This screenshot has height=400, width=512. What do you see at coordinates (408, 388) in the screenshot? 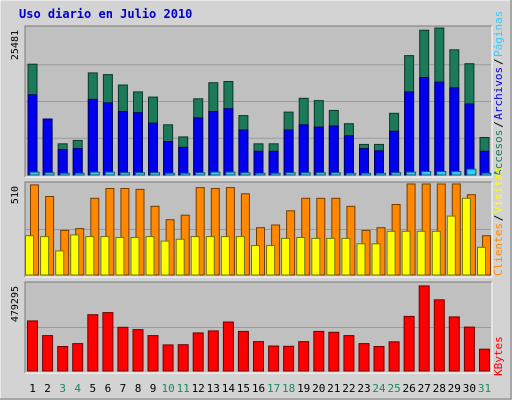
I see `day-label: 26` at bounding box center [408, 388].